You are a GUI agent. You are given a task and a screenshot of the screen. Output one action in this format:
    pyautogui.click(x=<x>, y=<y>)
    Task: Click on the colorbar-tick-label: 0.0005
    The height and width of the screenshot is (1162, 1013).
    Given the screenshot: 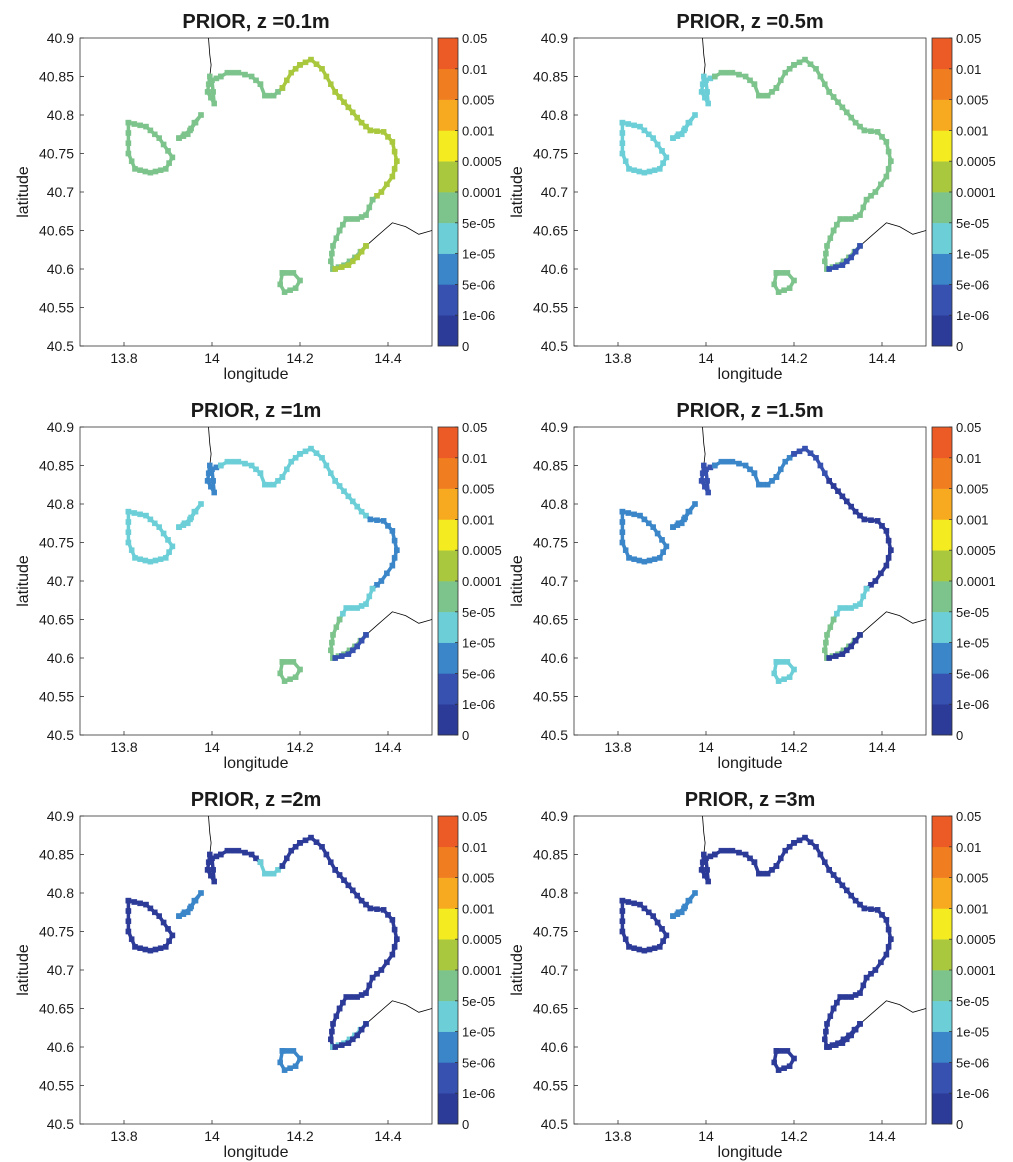 What is the action you would take?
    pyautogui.click(x=976, y=550)
    